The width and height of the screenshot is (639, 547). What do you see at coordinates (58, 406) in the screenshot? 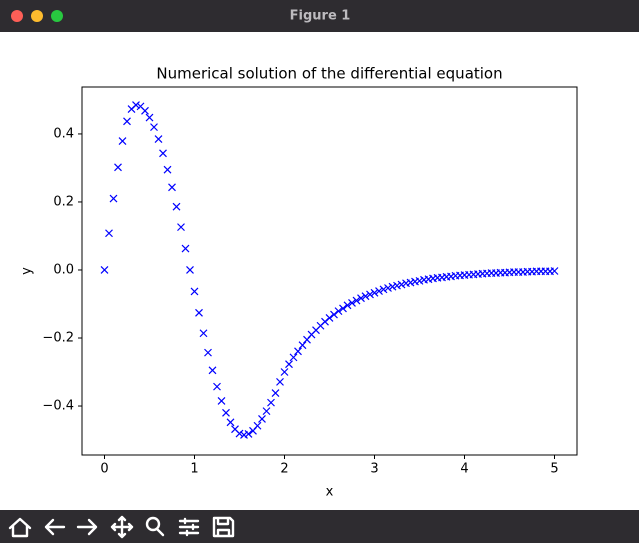
I see `y-tick-label: −0.4` at bounding box center [58, 406].